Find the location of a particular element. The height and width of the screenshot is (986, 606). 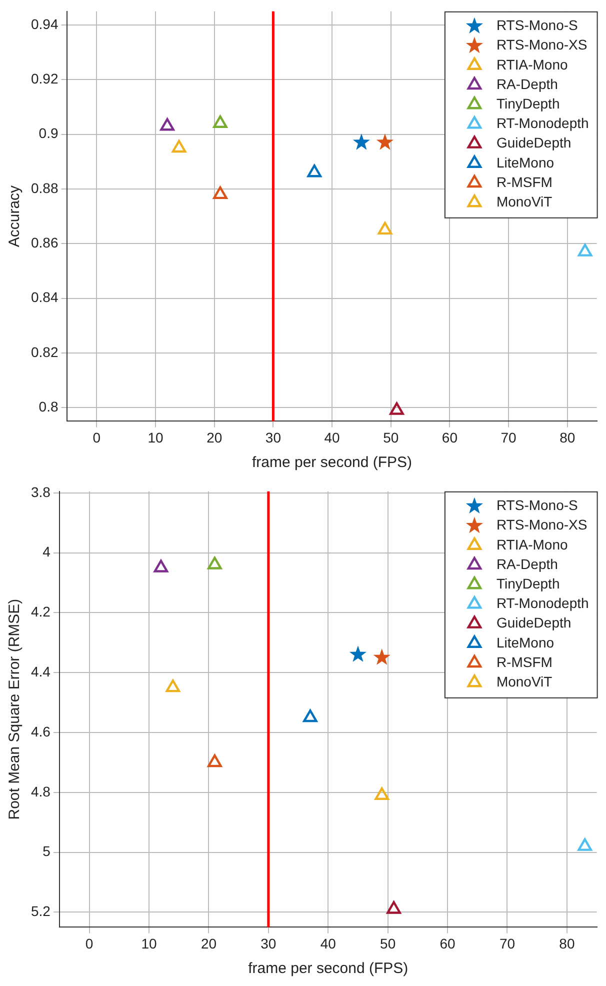

y-tick-label: 5.2 is located at coordinates (40, 911).